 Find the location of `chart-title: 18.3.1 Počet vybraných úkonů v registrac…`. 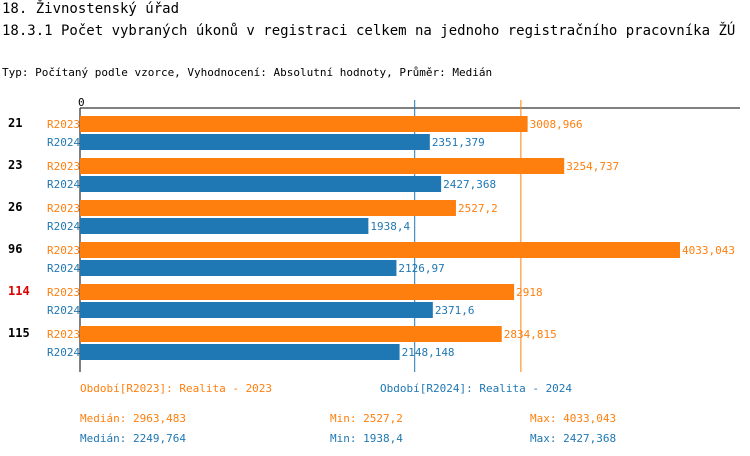

chart-title: 18.3.1 Počet vybraných úkonů v registrac… is located at coordinates (369, 31).